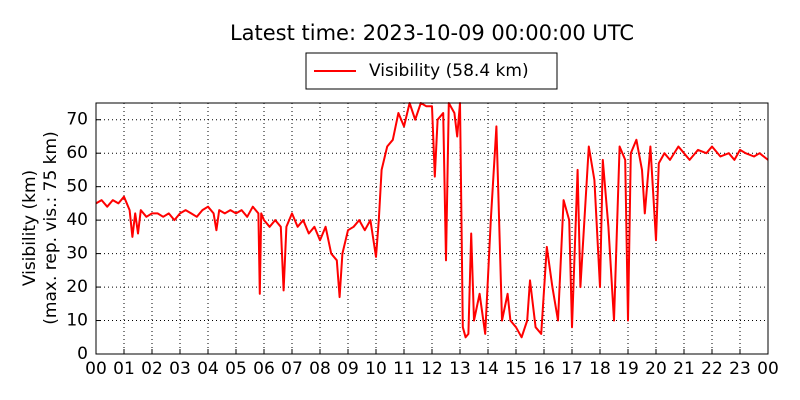  Describe the element at coordinates (208, 369) in the screenshot. I see `x-tick-label: 04` at that location.